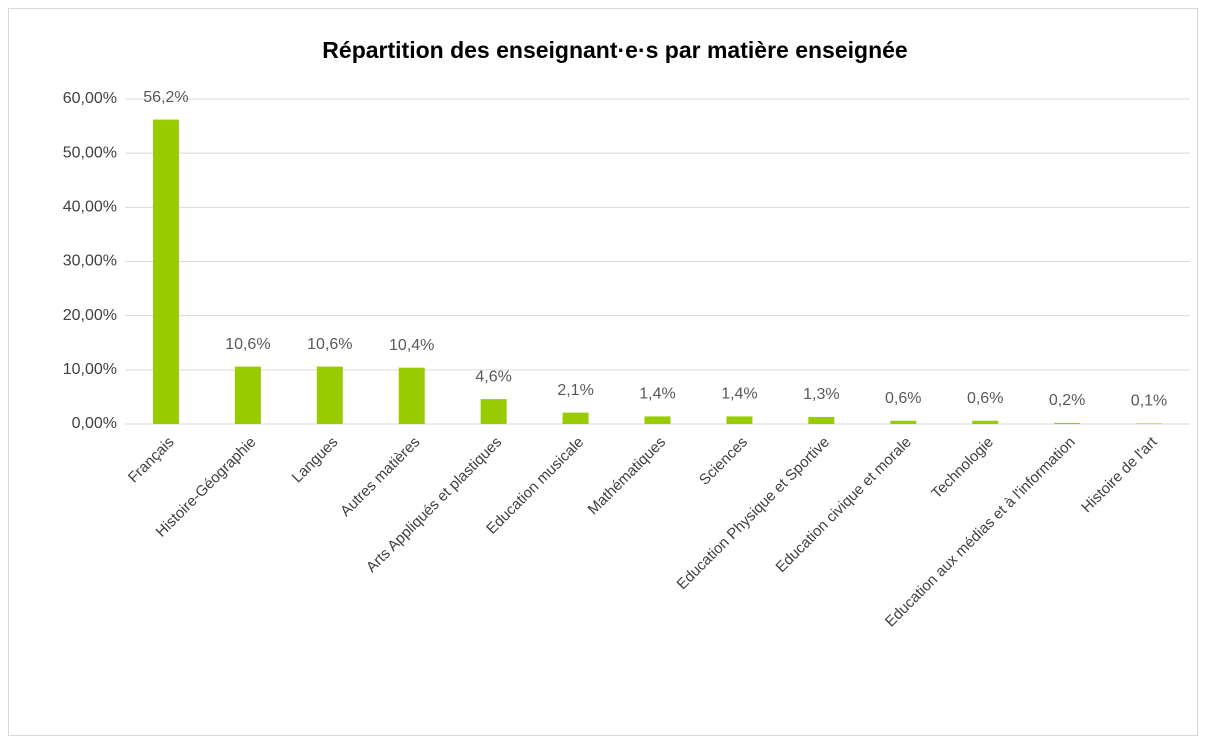  Describe the element at coordinates (493, 376) in the screenshot. I see `data-label: 4,6%` at that location.